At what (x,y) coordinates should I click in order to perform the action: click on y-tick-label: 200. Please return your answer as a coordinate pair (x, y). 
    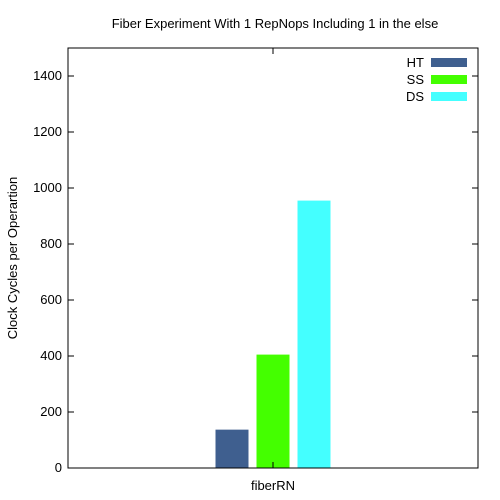
    Looking at the image, I should click on (51, 411).